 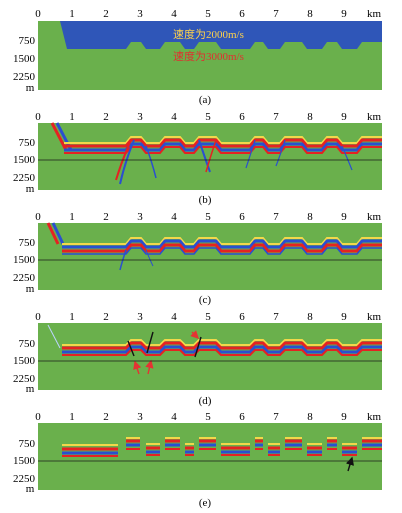 I want to click on panel-b-y-ticks: 750 1500 2250 m, so click(x=24, y=166).